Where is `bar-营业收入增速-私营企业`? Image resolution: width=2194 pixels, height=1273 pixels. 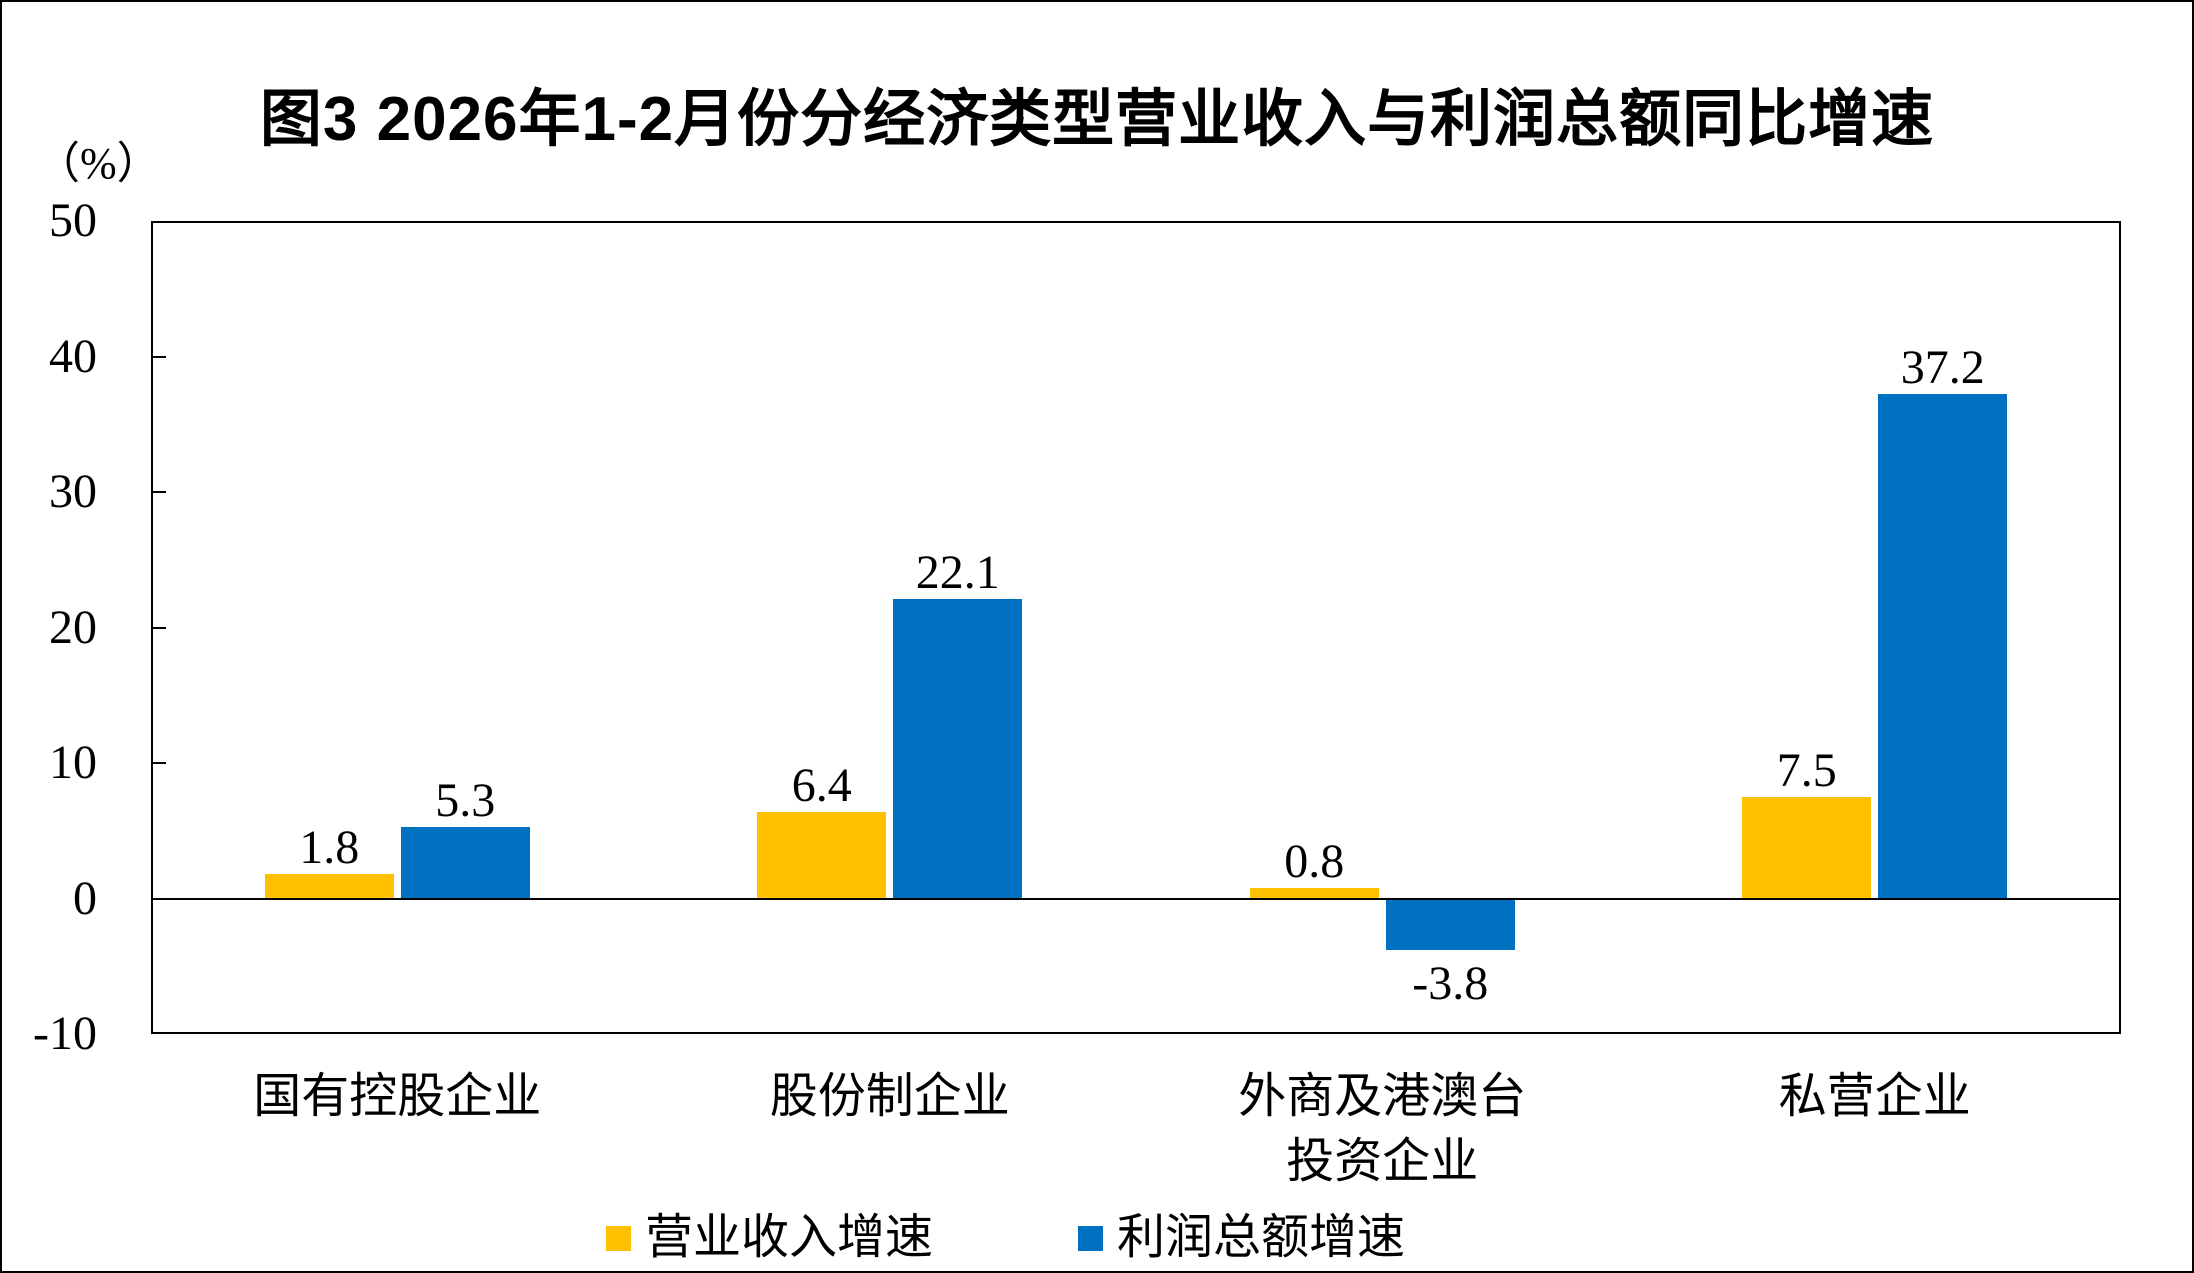
bar-营业收入增速-私营企业 is located at coordinates (1807, 847).